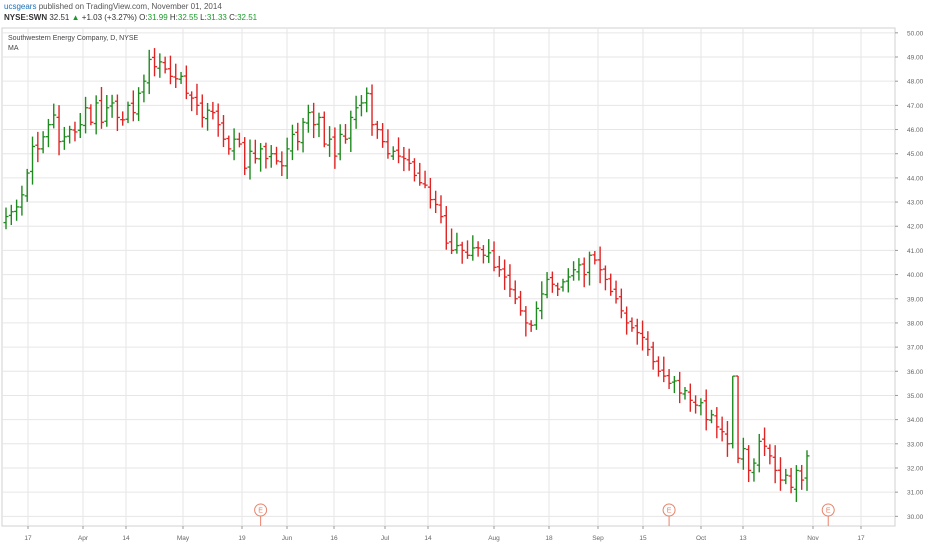 The image size is (932, 550). What do you see at coordinates (915, 396) in the screenshot?
I see `y-tick-label: 35.00` at bounding box center [915, 396].